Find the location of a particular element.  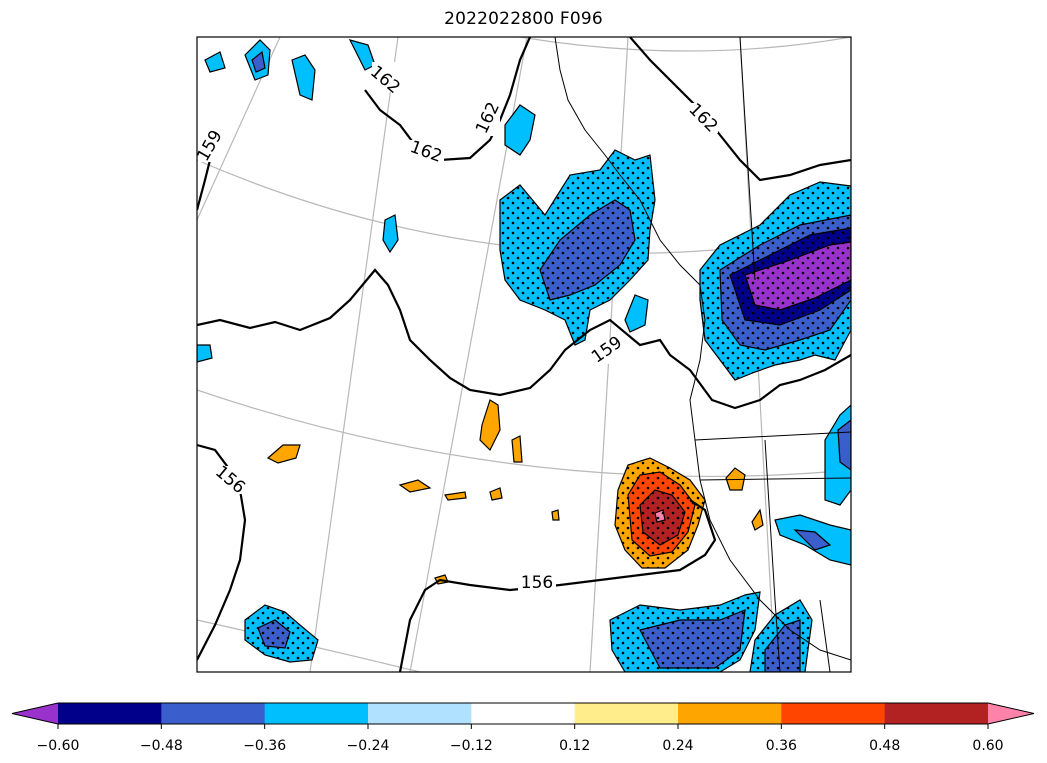

colorbar-tick-label: 0.24 is located at coordinates (677, 746).